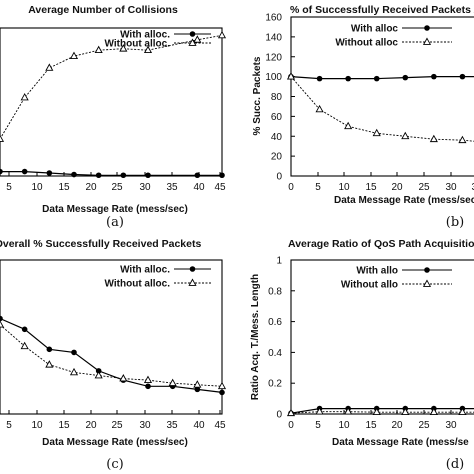 The height and width of the screenshot is (474, 474). What do you see at coordinates (291, 425) in the screenshot?
I see `x-tick-label: 0` at bounding box center [291, 425].